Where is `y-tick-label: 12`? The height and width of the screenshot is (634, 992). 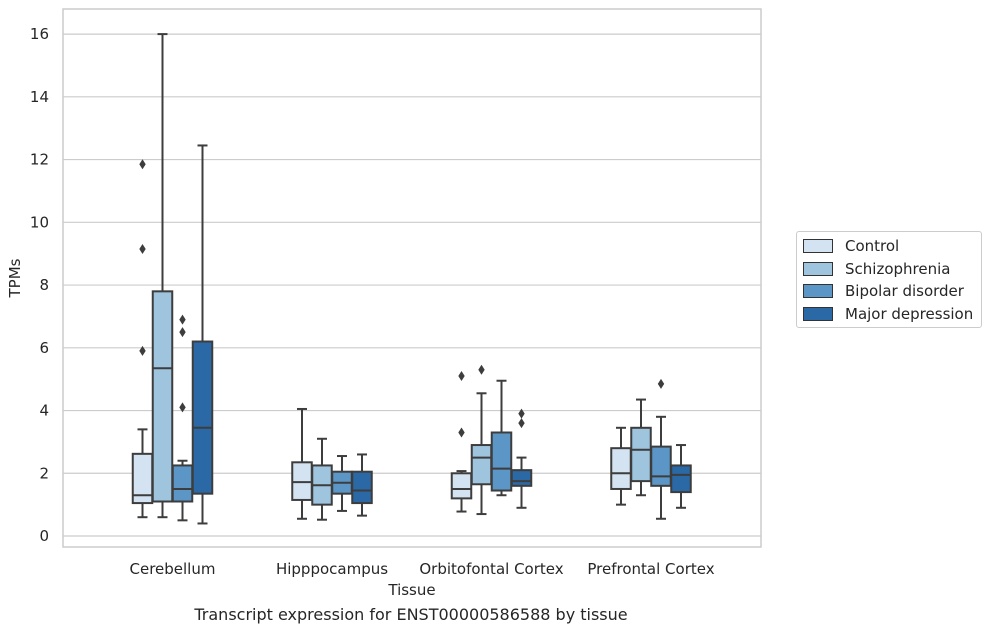
y-tick-label: 12 is located at coordinates (39, 160).